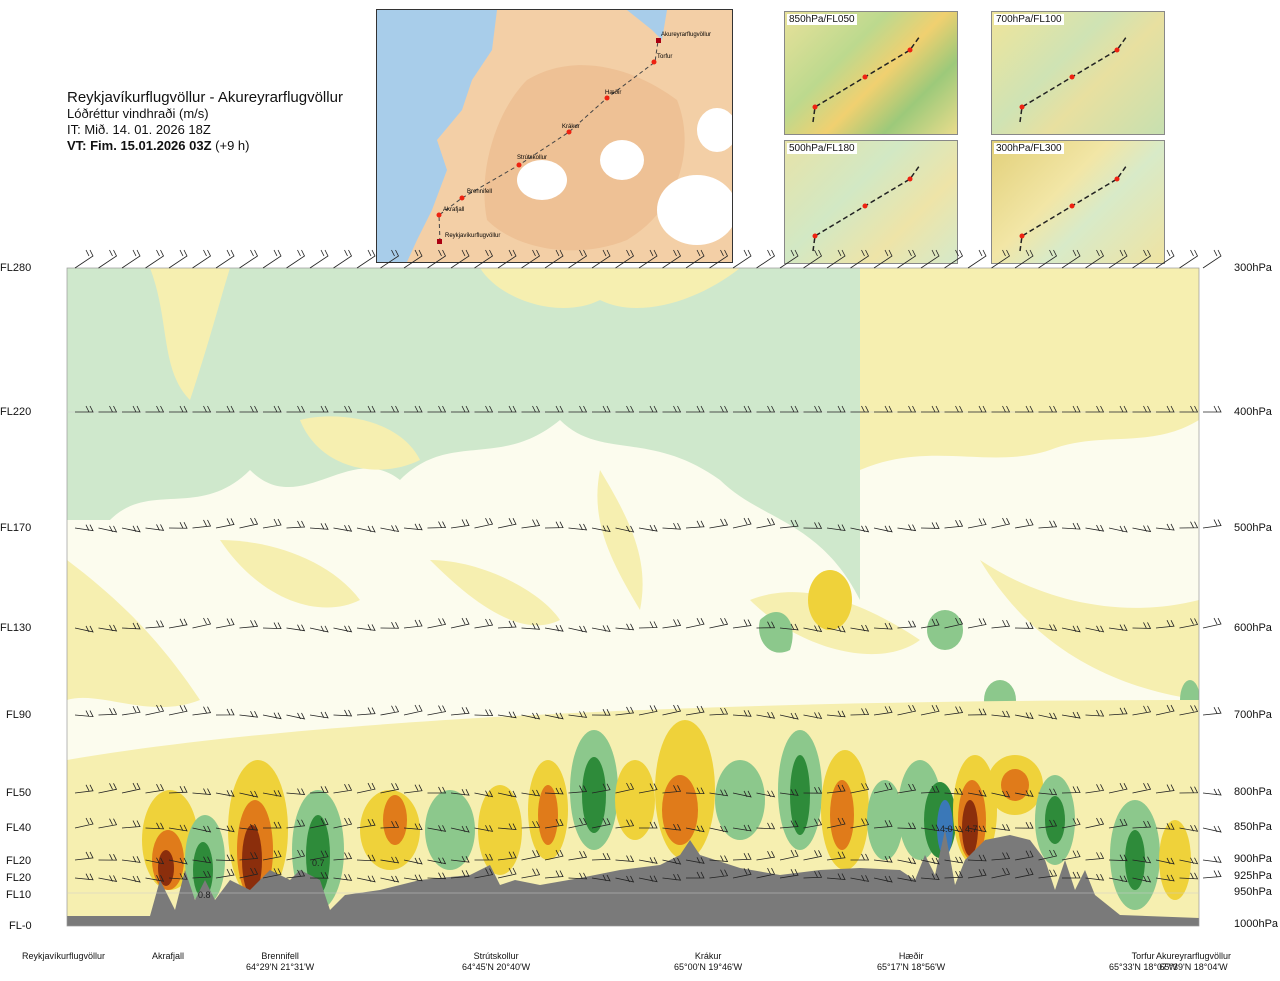 The width and height of the screenshot is (1280, 981). Describe the element at coordinates (1256, 924) in the screenshot. I see `right-axis-label: 1000hPa` at that location.